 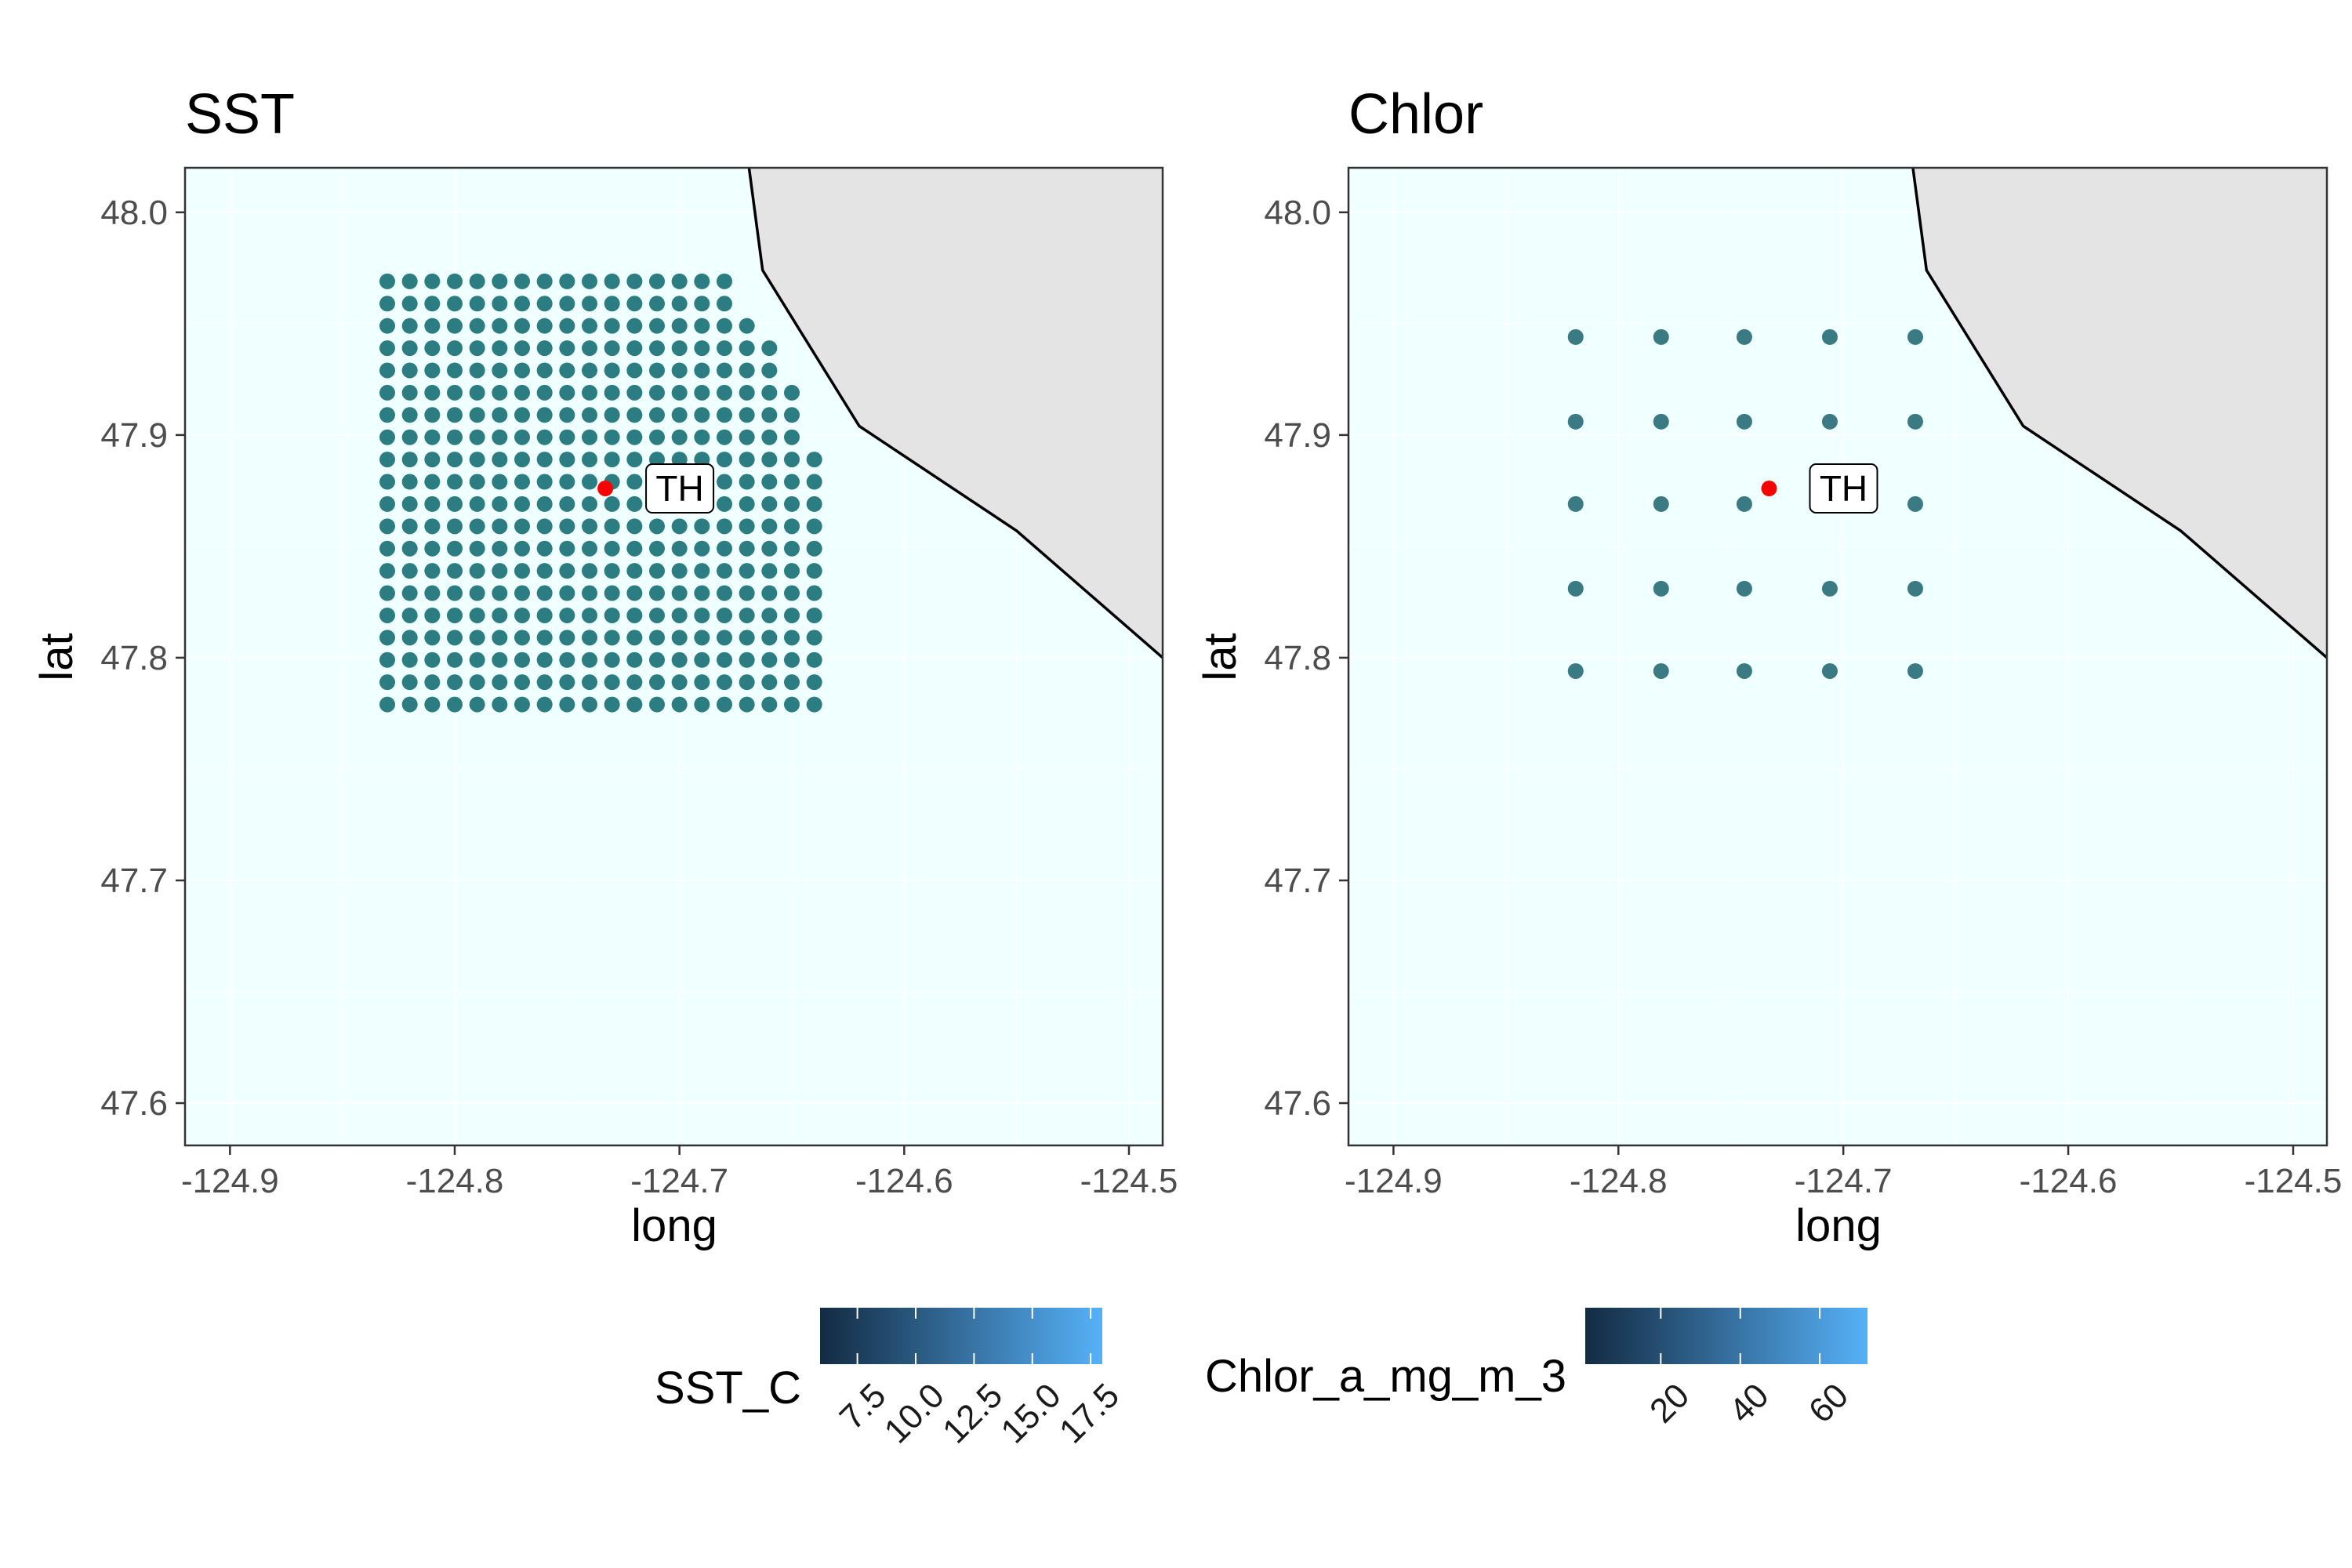 What do you see at coordinates (1129, 1181) in the screenshot?
I see `x-tick-label: -124.5` at bounding box center [1129, 1181].